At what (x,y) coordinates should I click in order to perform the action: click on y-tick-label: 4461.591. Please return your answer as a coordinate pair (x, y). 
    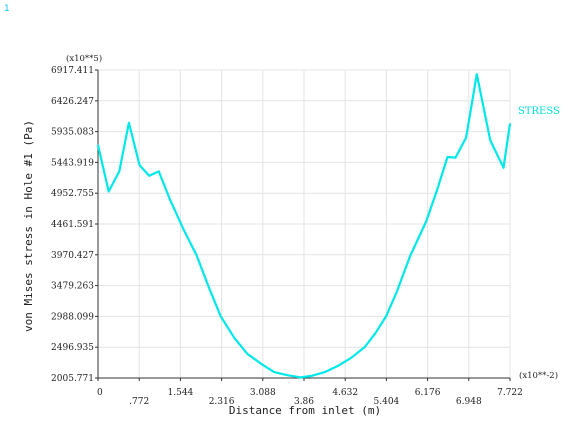
    Looking at the image, I should click on (72, 225).